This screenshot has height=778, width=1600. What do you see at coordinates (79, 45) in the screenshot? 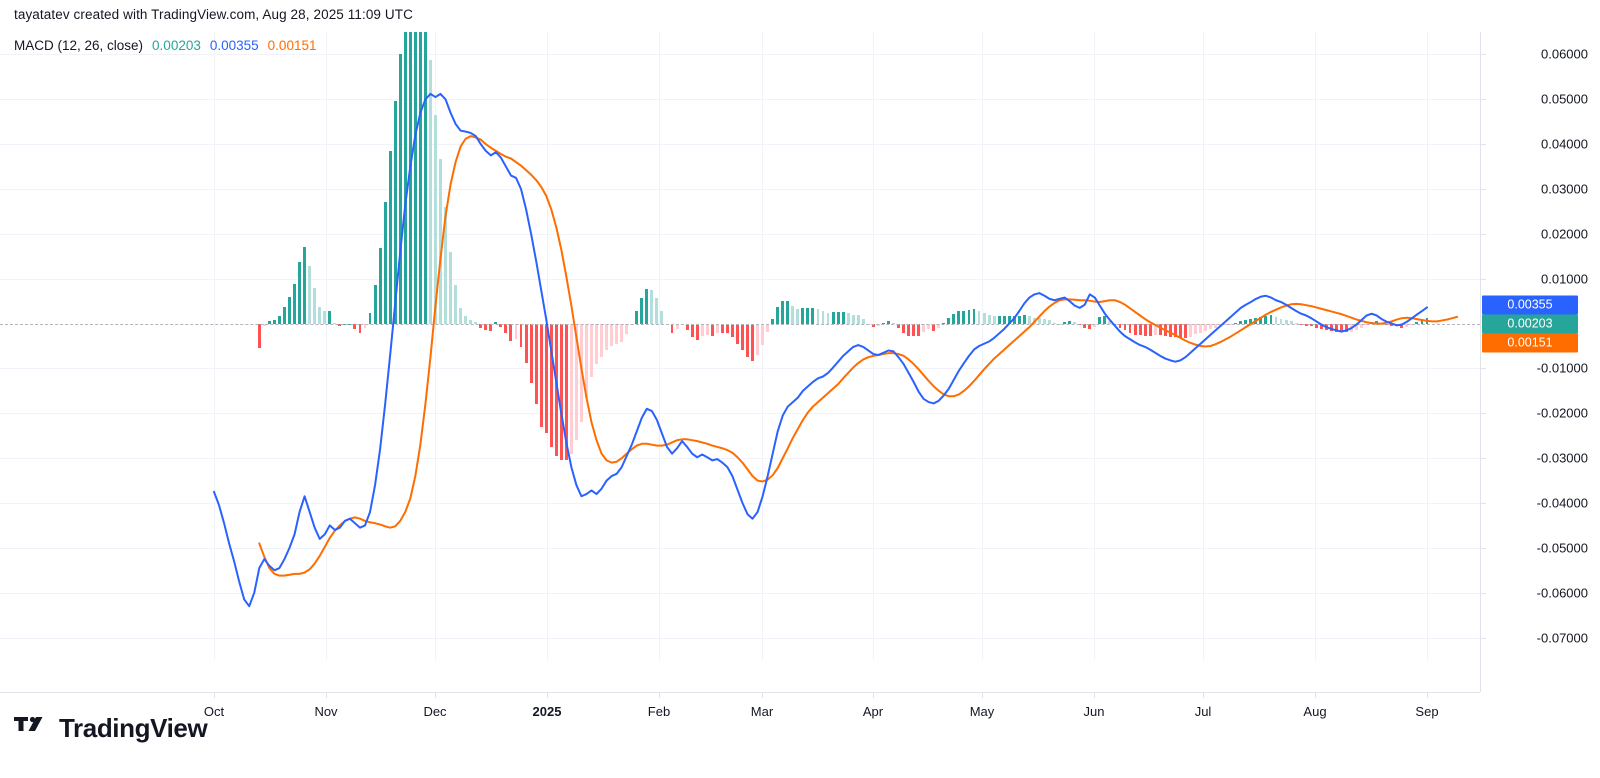
I see `legend-title: MACD (12, 26, close)` at bounding box center [79, 45].